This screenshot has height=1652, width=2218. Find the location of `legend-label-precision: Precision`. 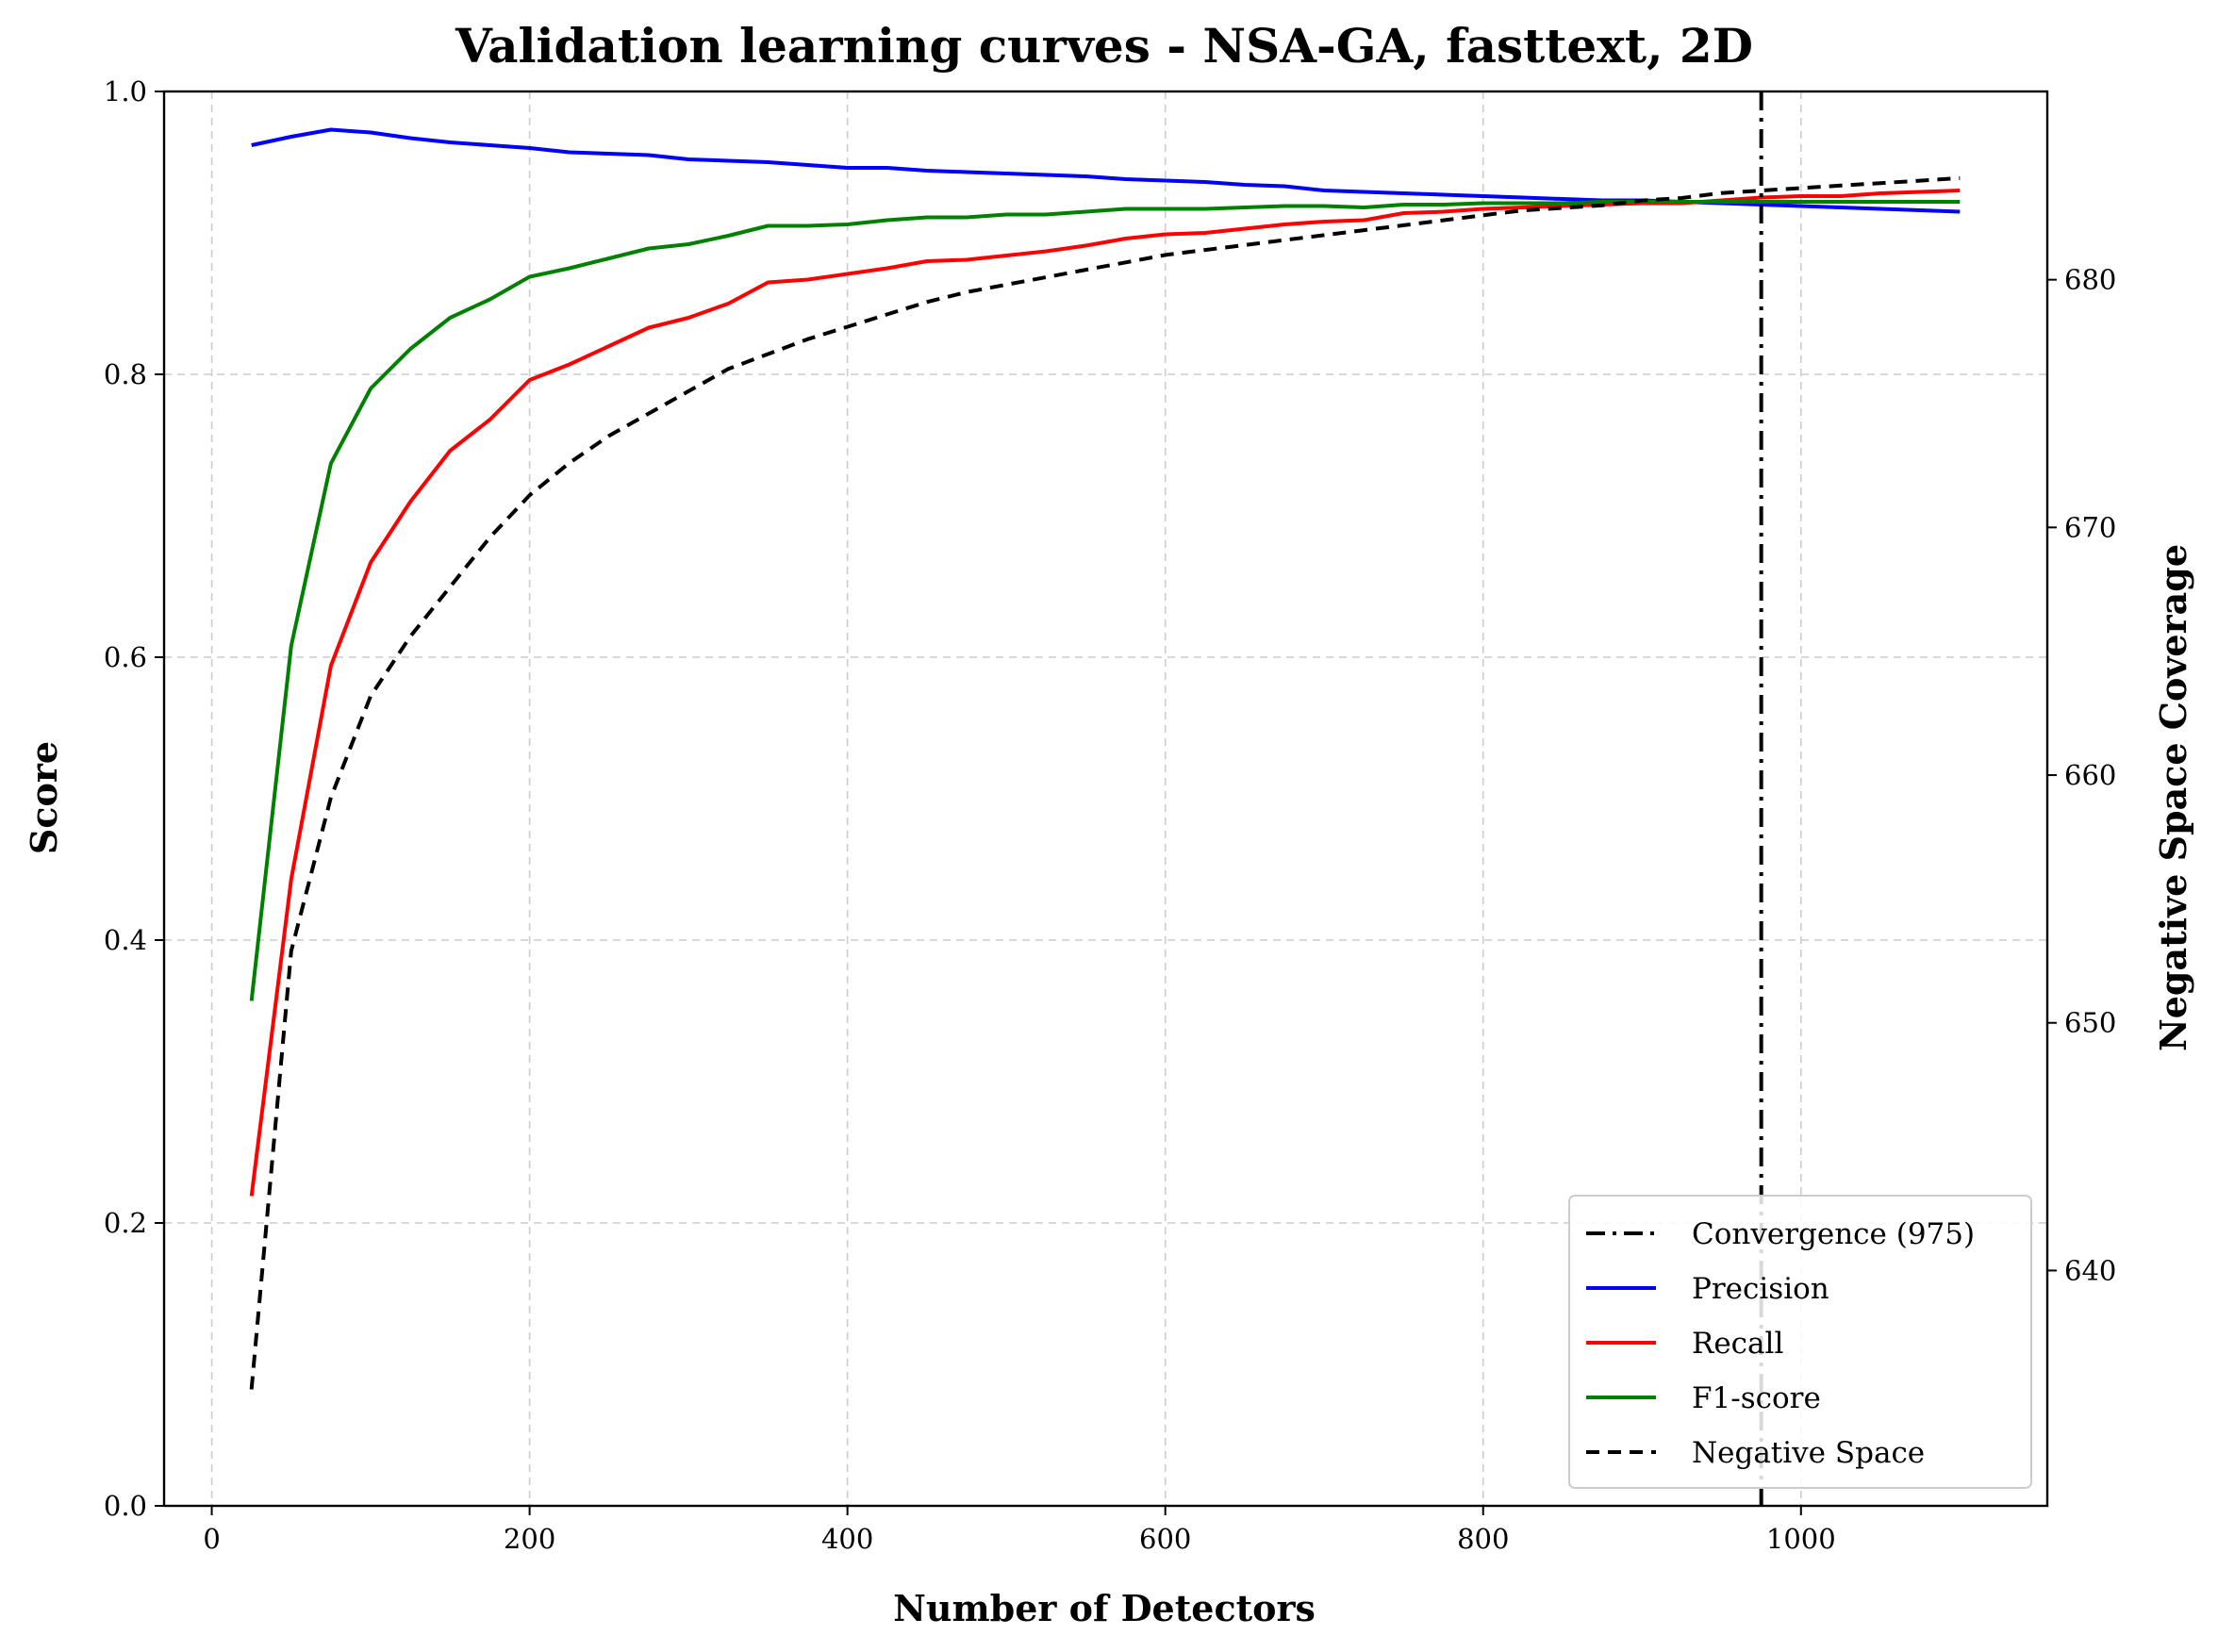

legend-label-precision: Precision is located at coordinates (1760, 1289).